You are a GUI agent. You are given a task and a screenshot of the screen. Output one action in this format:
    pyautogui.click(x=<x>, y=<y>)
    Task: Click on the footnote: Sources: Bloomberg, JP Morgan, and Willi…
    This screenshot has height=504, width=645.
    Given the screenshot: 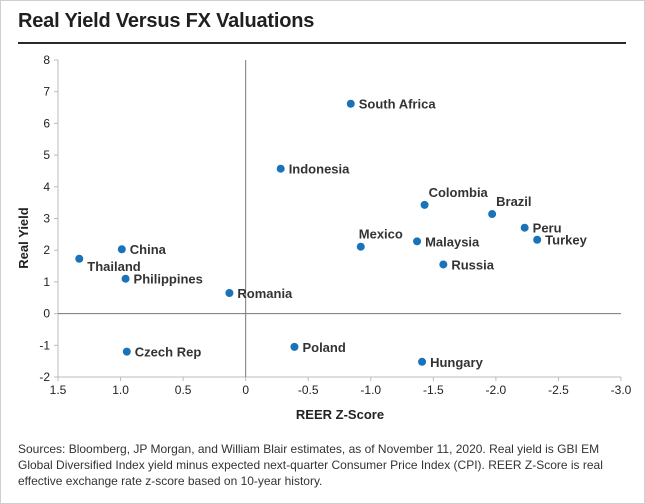 What is the action you would take?
    pyautogui.click(x=310, y=465)
    